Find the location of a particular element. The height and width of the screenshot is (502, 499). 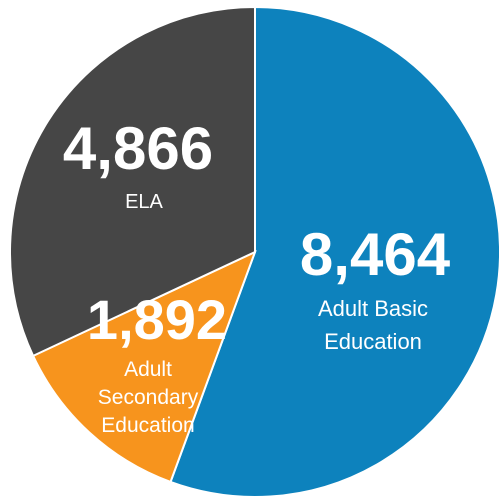

category-label-ela: ELA is located at coordinates (144, 202).